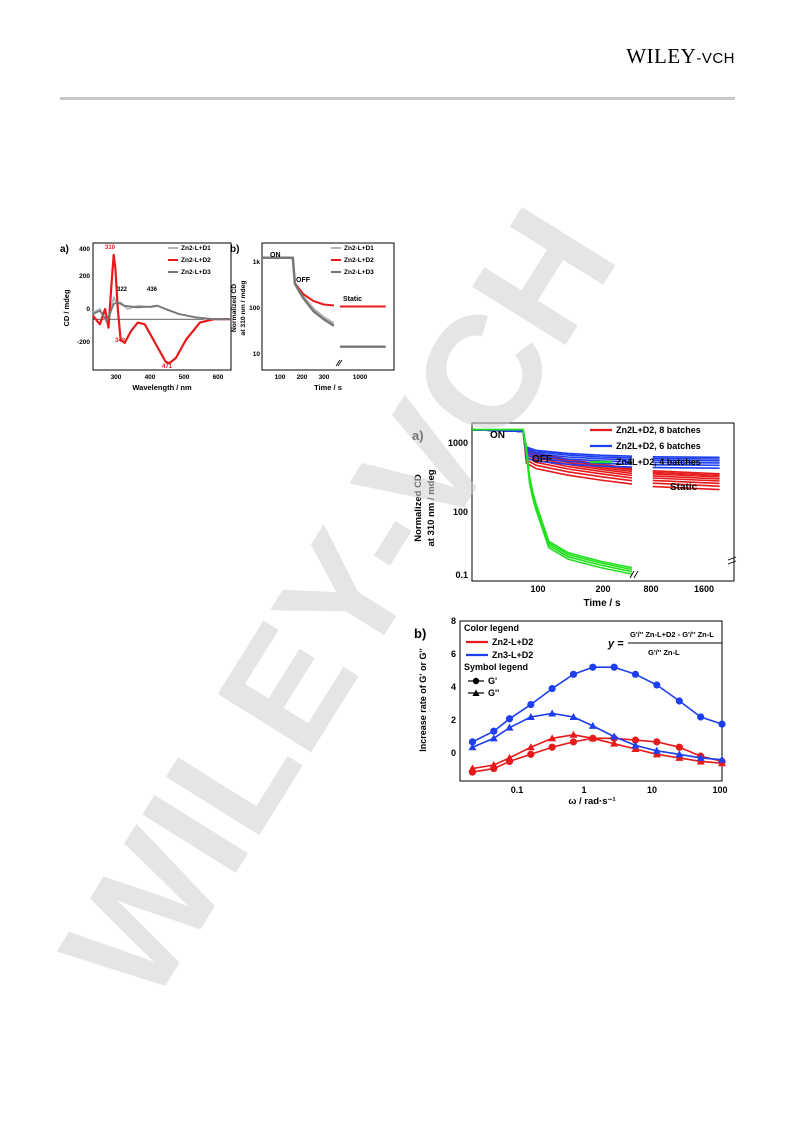  I want to click on publisher-suffix: -VCH, so click(715, 58).